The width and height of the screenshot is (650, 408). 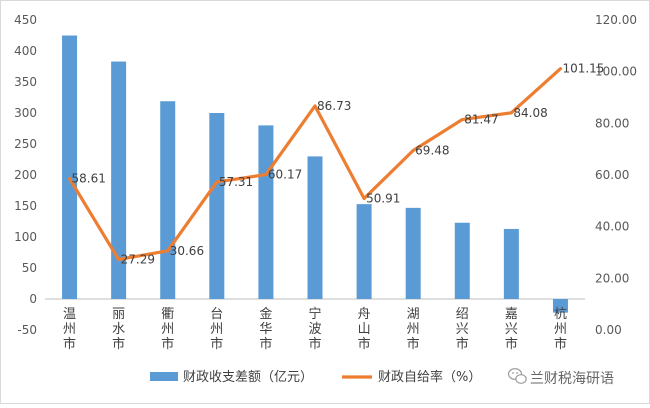 What do you see at coordinates (530, 113) in the screenshot?
I see `line-data-label: 84.08` at bounding box center [530, 113].